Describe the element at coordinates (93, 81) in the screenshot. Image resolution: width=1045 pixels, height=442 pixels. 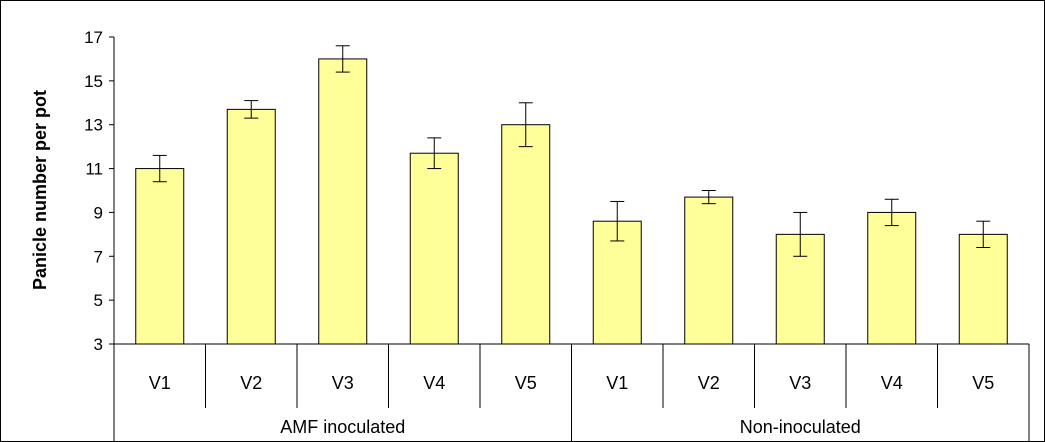
I see `y-tick-label: 15` at that location.